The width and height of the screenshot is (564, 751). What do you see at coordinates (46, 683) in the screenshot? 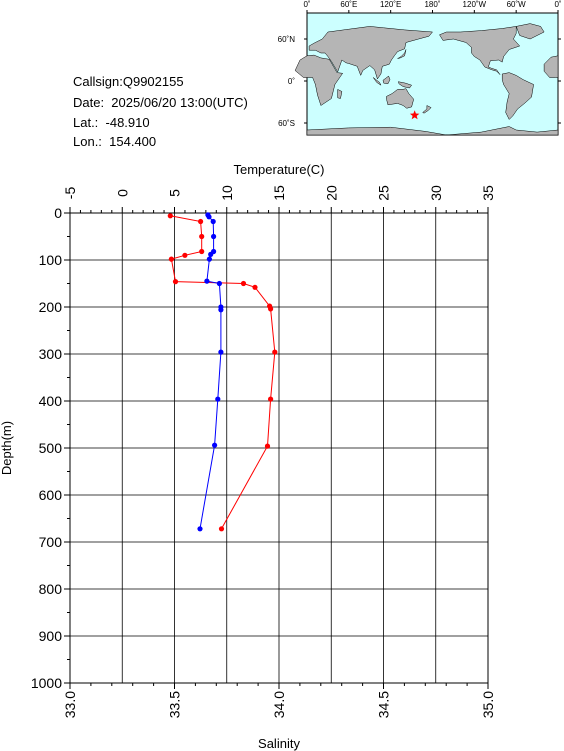
I see `depth-tick-label: 1000` at bounding box center [46, 683].